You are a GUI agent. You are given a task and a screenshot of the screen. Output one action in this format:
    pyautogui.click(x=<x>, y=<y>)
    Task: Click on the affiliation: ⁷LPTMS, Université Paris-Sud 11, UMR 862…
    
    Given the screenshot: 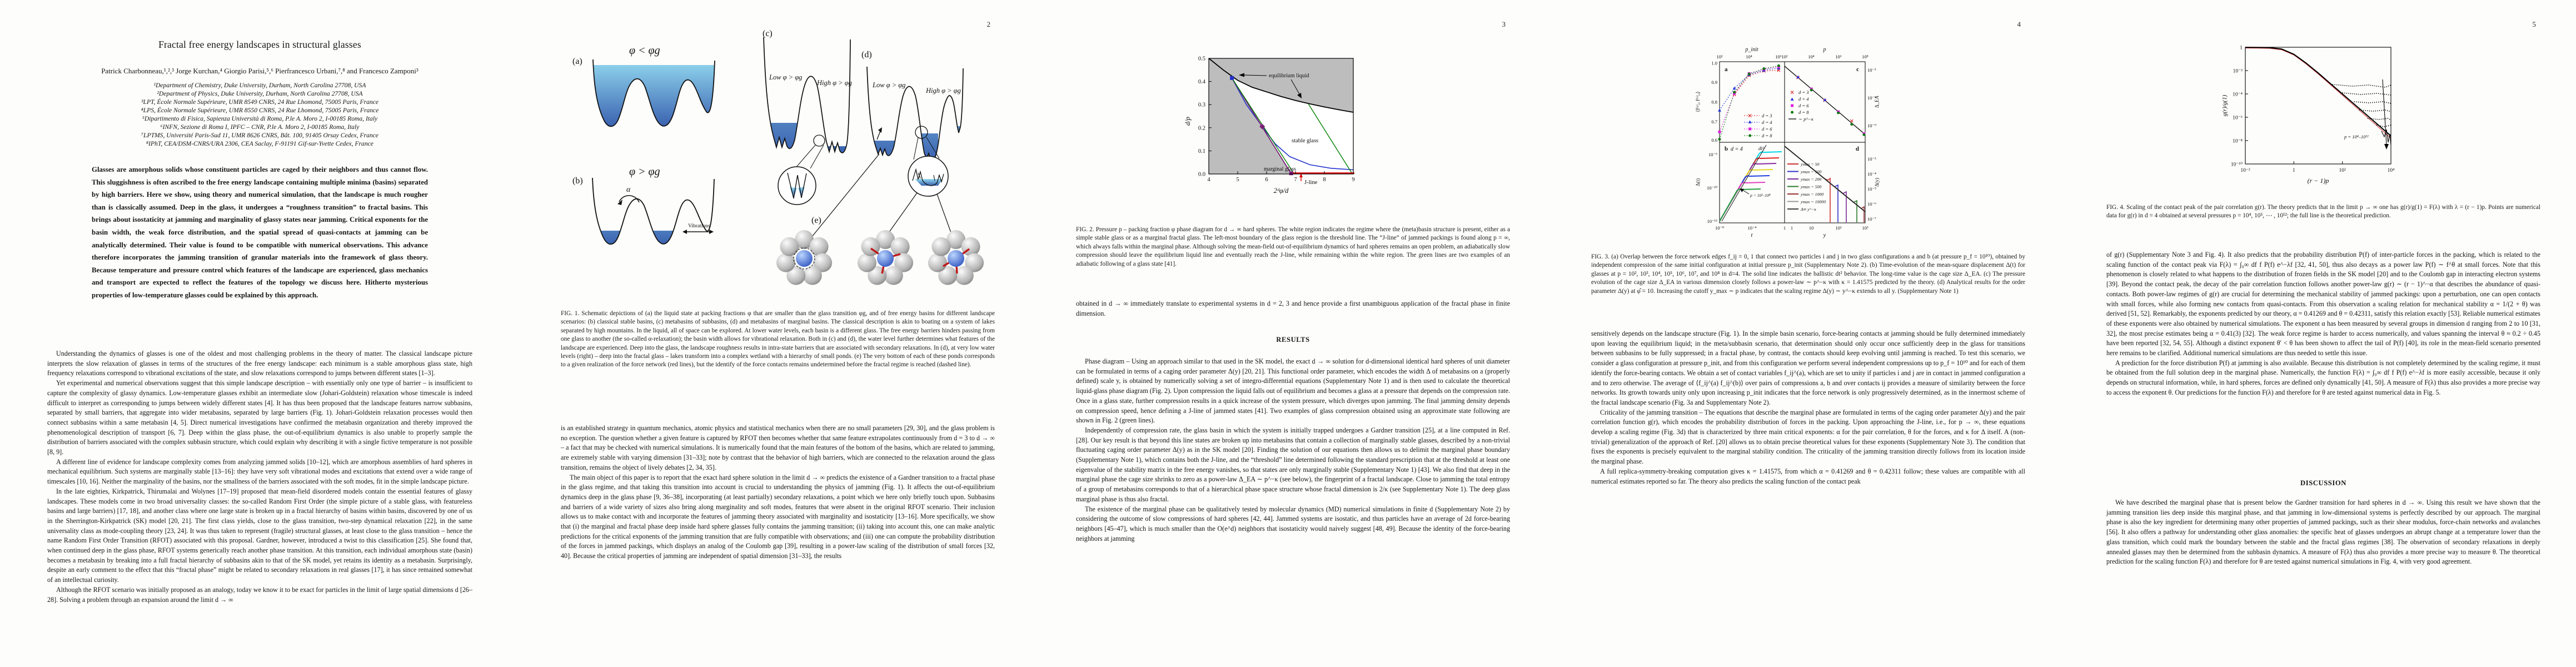 What is the action you would take?
    pyautogui.click(x=259, y=135)
    